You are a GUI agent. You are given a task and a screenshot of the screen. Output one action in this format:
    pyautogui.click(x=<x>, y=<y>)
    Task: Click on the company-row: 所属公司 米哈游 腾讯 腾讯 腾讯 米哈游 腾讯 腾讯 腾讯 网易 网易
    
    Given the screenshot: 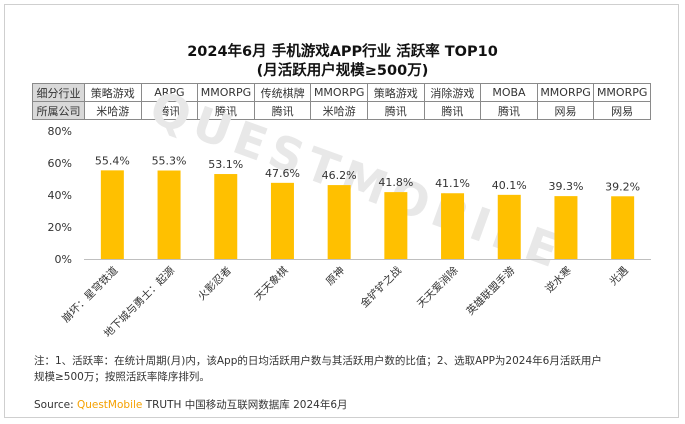 What is the action you would take?
    pyautogui.click(x=341, y=110)
    